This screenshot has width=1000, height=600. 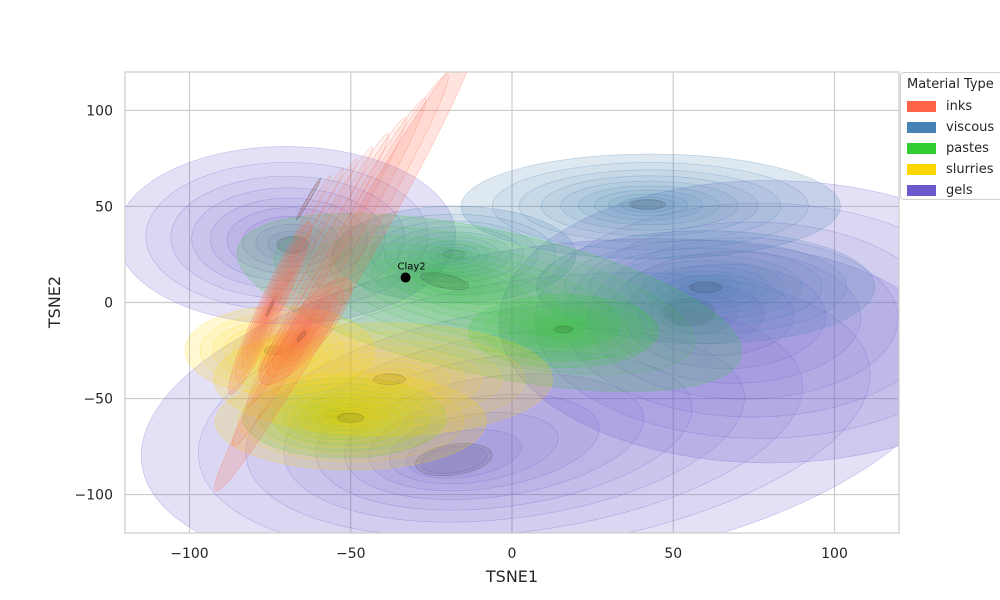 What do you see at coordinates (54, 302) in the screenshot?
I see `y-axis-label: TSNE2` at bounding box center [54, 302].